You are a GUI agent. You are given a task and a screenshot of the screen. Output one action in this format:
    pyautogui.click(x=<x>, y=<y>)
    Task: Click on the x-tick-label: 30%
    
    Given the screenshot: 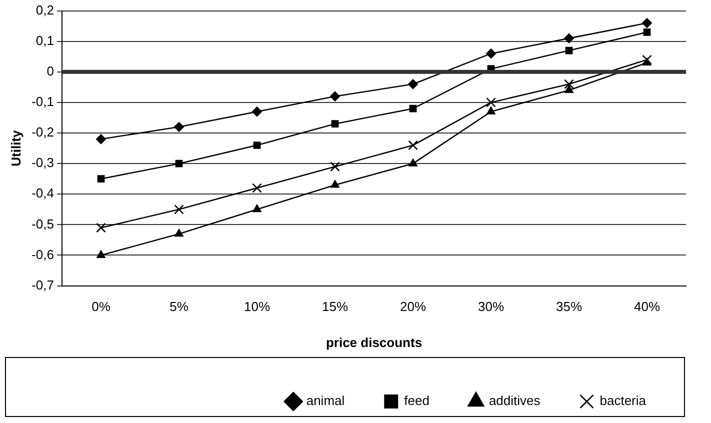 What is the action you would take?
    pyautogui.click(x=491, y=306)
    